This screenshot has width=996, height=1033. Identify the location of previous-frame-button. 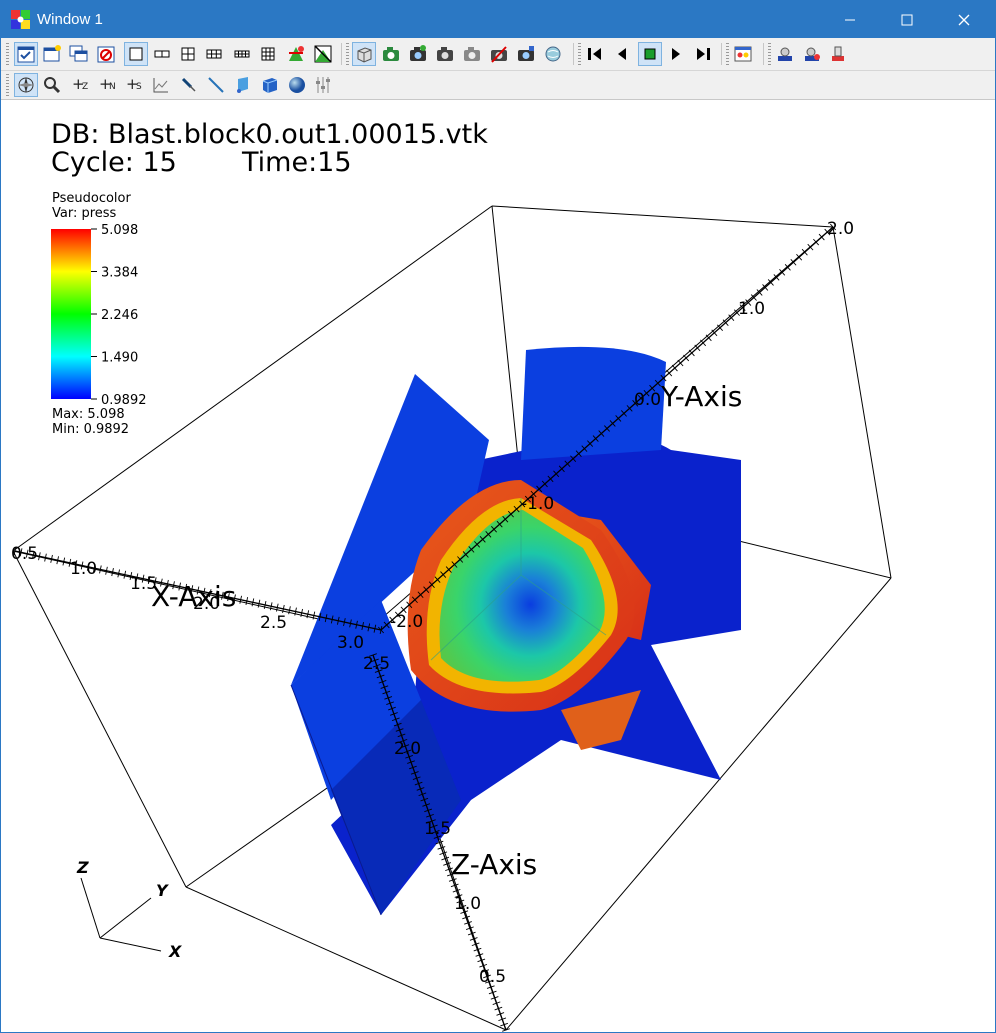
(622, 54).